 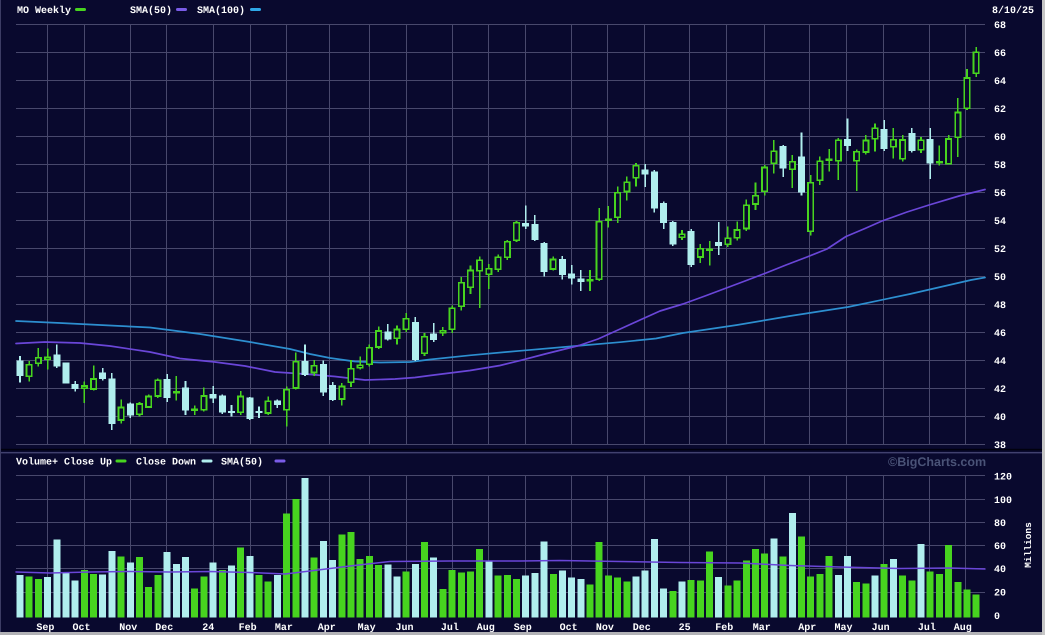 What do you see at coordinates (1000, 594) in the screenshot?
I see `svg-text: 20` at bounding box center [1000, 594].